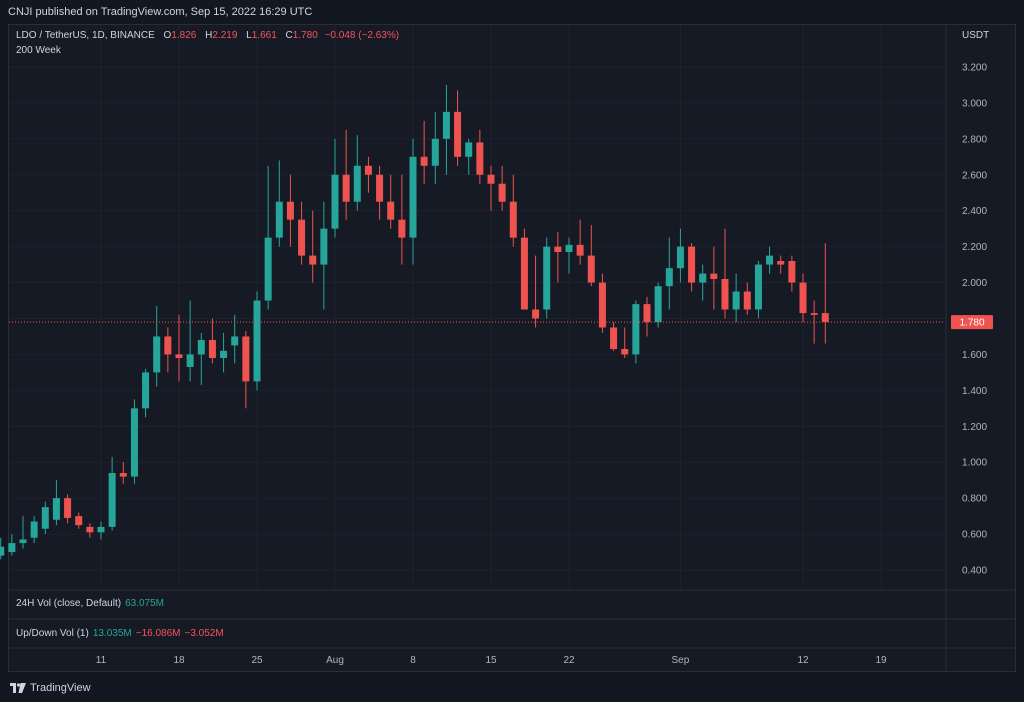  What do you see at coordinates (491, 660) in the screenshot?
I see `x-tick-label: 15` at bounding box center [491, 660].